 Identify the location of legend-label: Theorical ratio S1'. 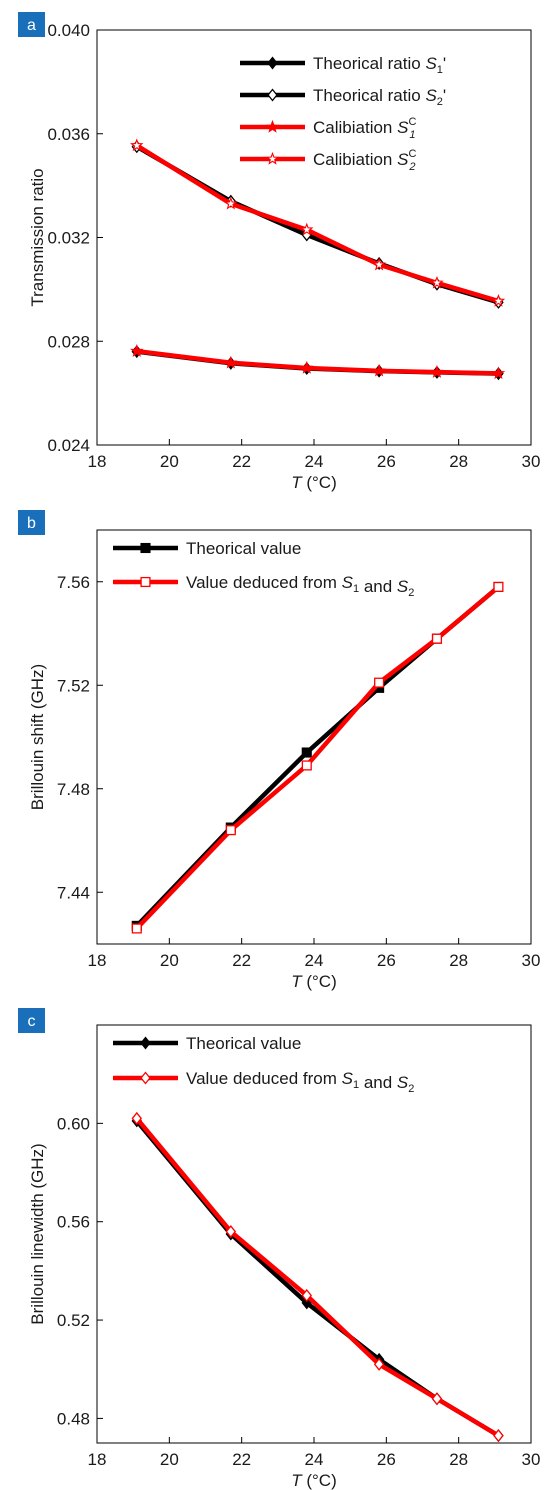
(379, 65).